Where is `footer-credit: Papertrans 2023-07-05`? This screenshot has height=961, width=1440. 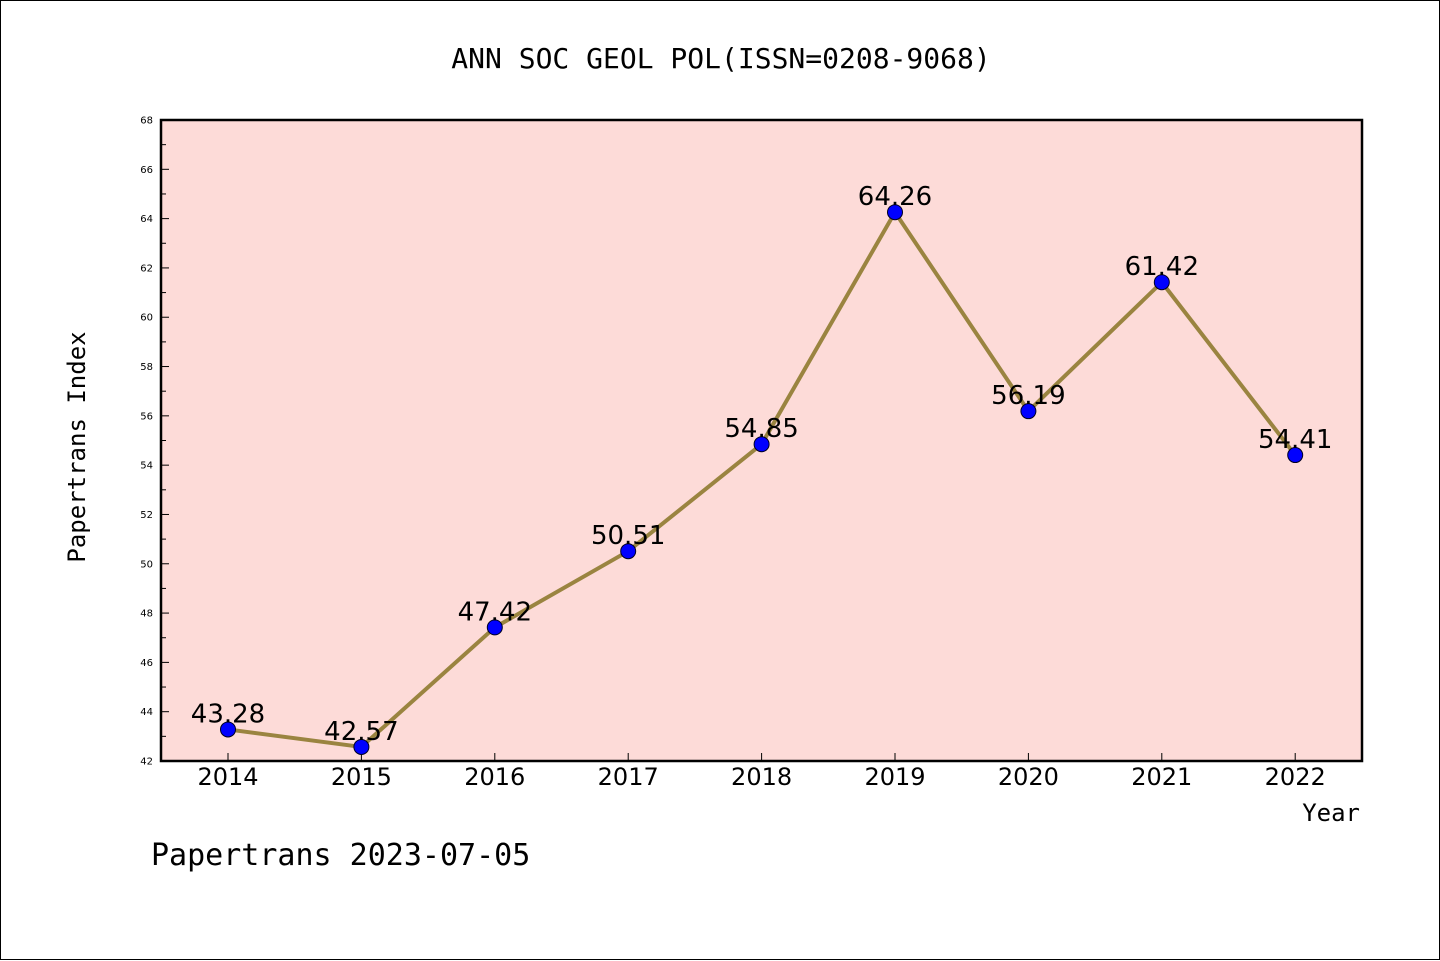
footer-credit: Papertrans 2023-07-05 is located at coordinates (340, 855).